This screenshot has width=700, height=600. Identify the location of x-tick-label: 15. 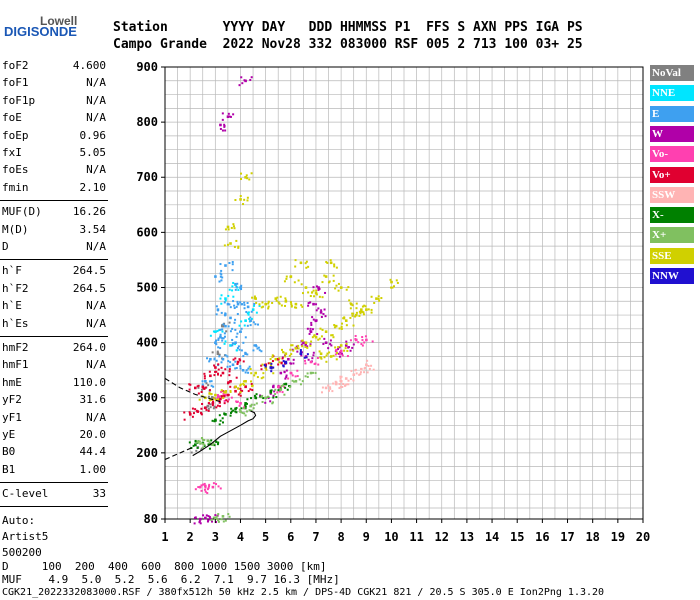
(517, 537).